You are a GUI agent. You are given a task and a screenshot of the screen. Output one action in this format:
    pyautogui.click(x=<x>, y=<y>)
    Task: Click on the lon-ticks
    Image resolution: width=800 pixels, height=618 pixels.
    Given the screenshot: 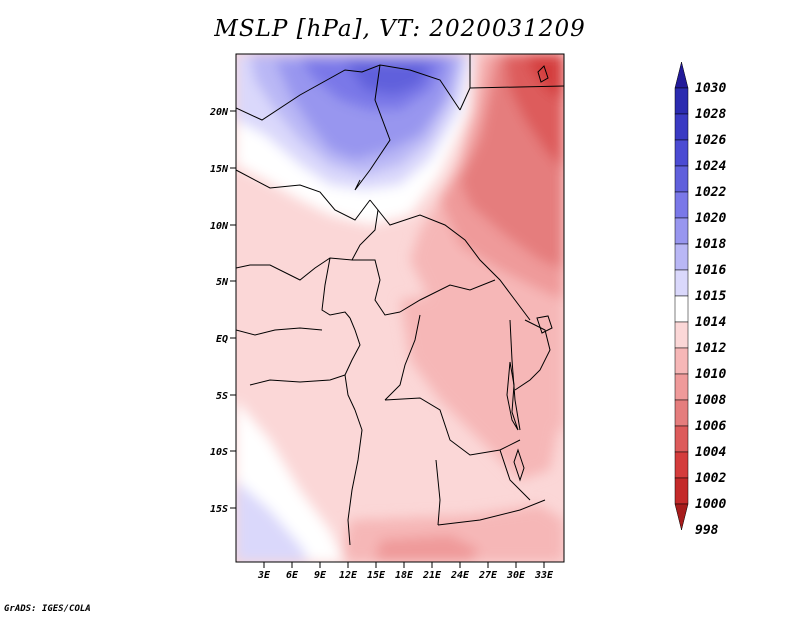 What is the action you would take?
    pyautogui.click(x=404, y=565)
    